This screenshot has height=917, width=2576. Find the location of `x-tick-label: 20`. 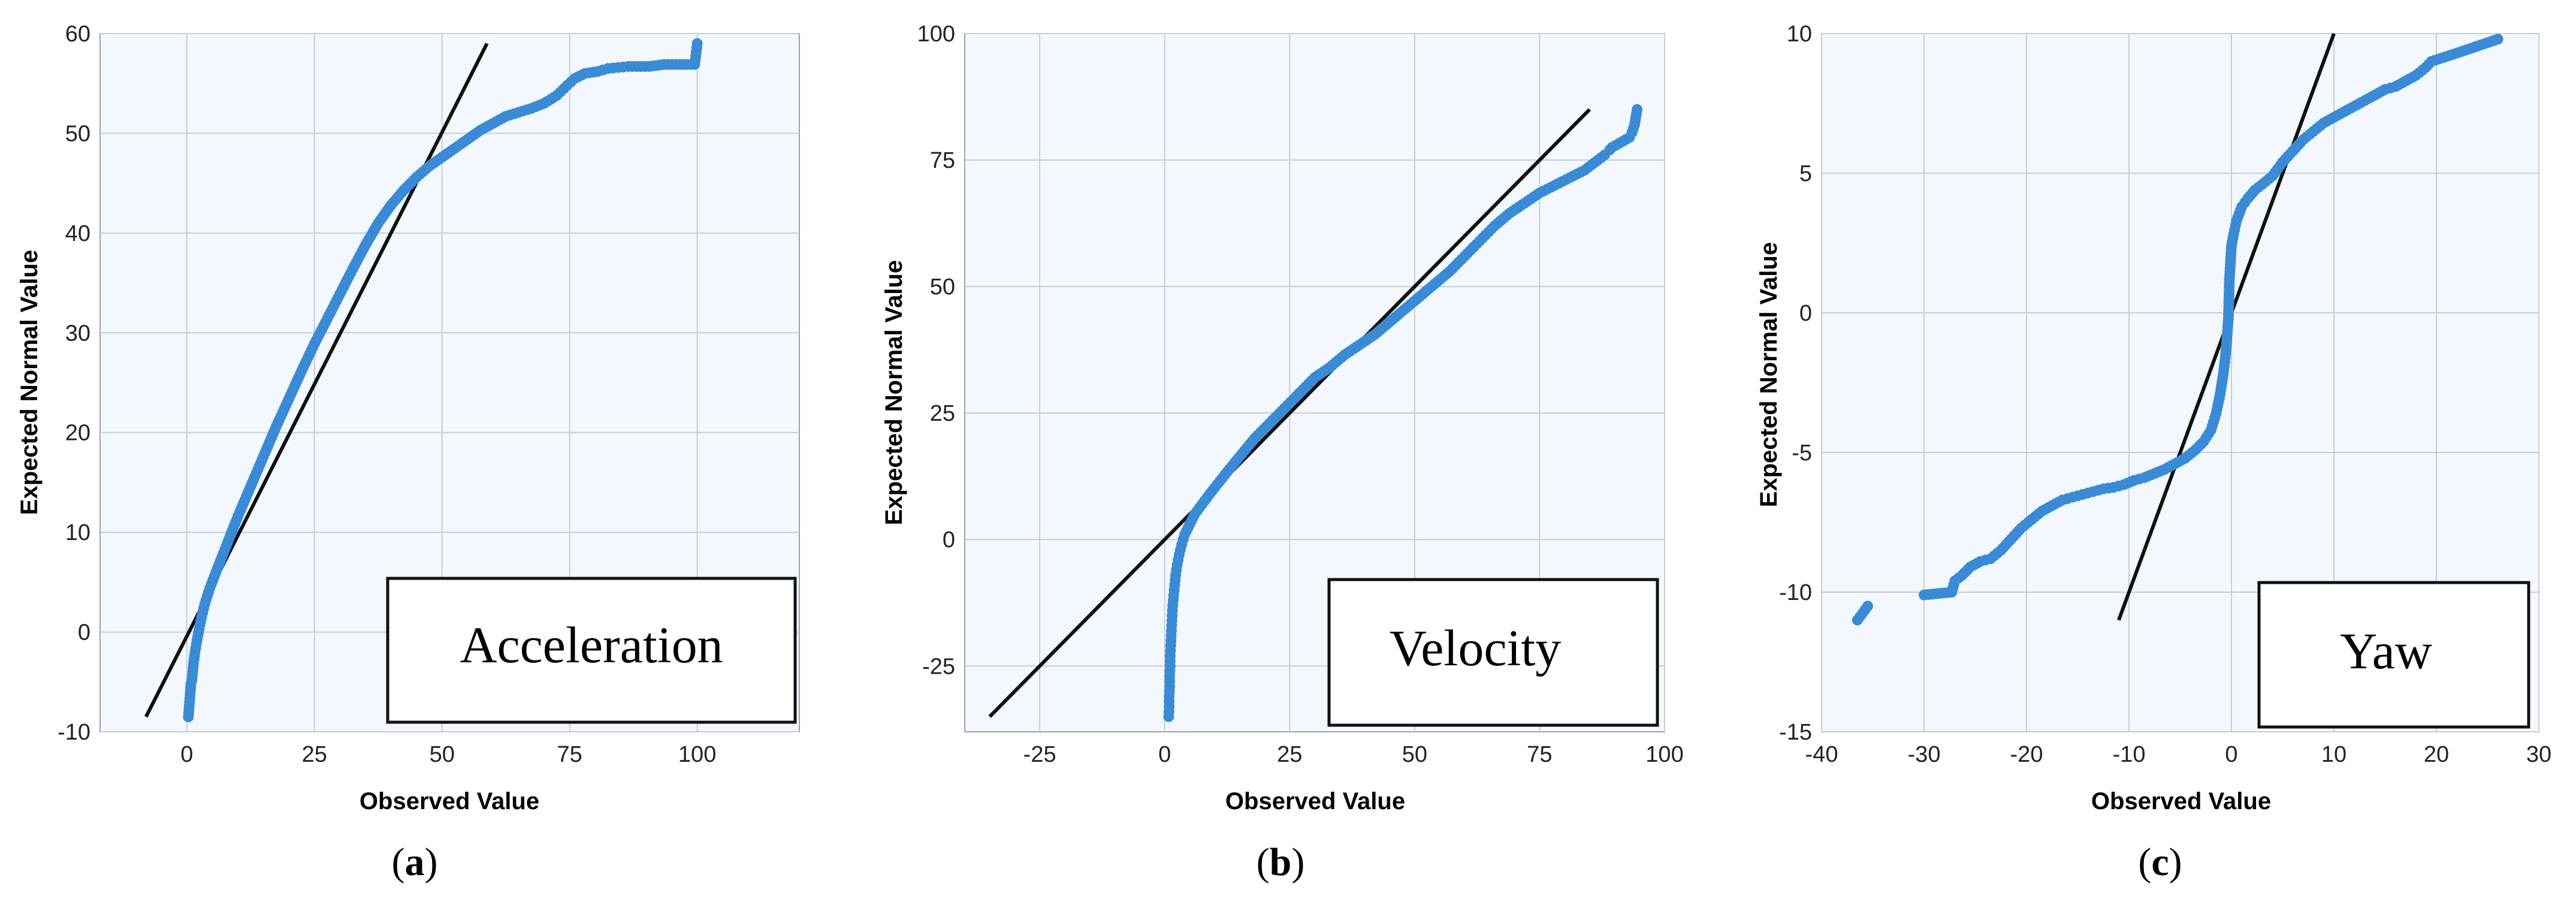

x-tick-label: 20 is located at coordinates (2437, 754).